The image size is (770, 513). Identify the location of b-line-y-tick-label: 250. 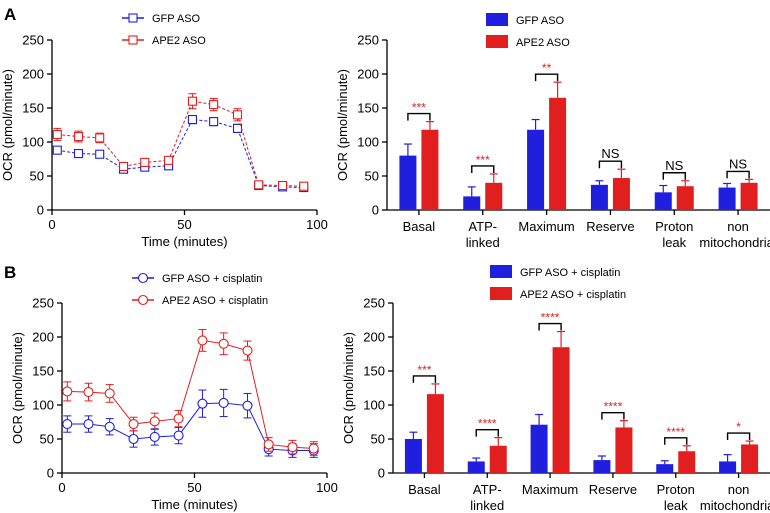
(43, 303).